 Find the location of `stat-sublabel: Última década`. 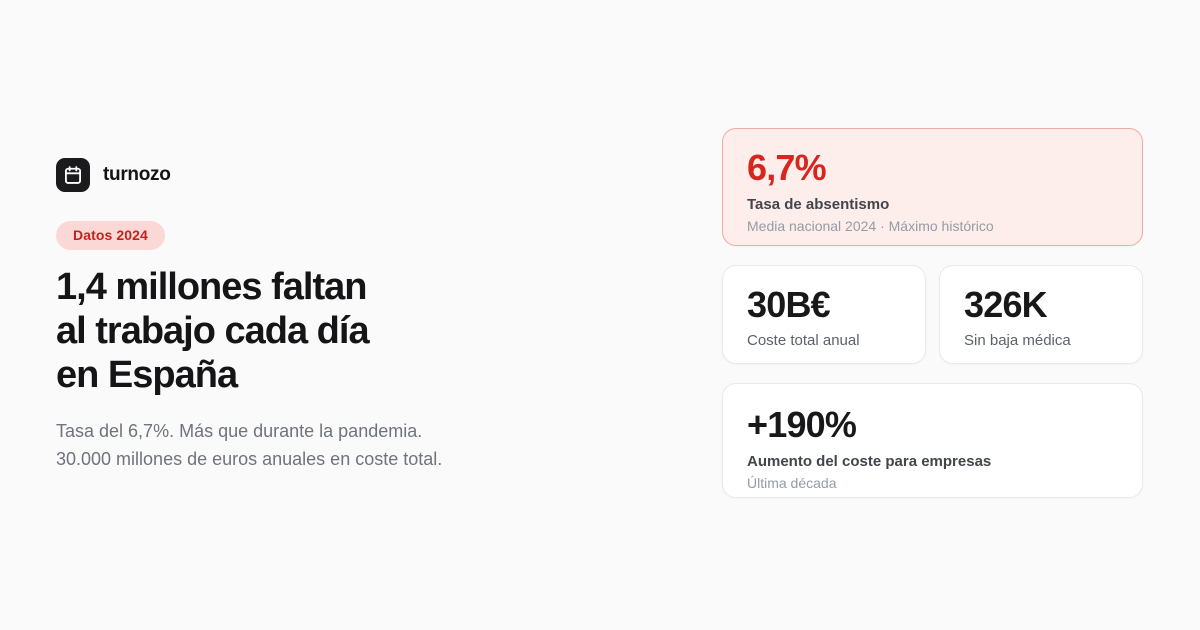

stat-sublabel: Última década is located at coordinates (792, 483).